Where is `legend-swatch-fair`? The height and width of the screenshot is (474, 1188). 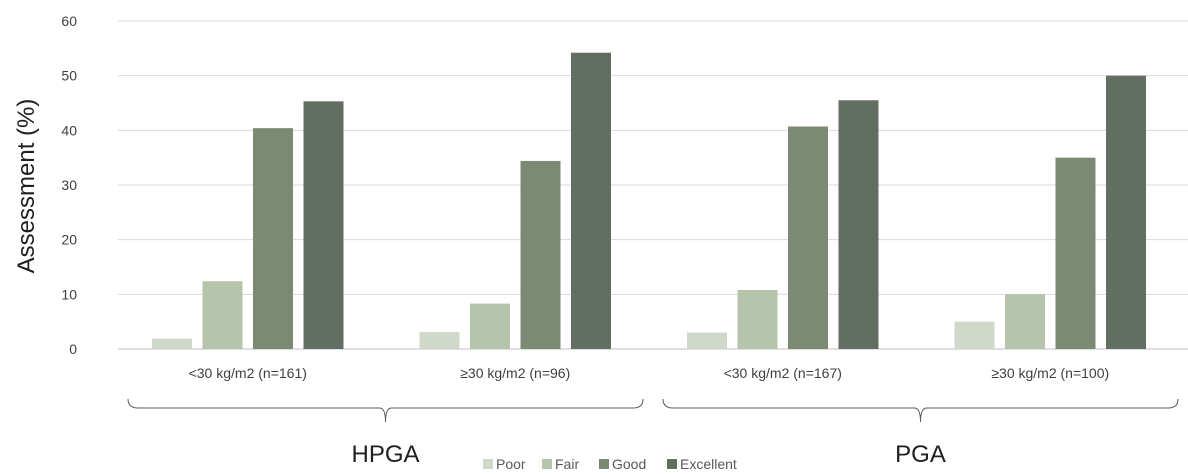 legend-swatch-fair is located at coordinates (547, 464).